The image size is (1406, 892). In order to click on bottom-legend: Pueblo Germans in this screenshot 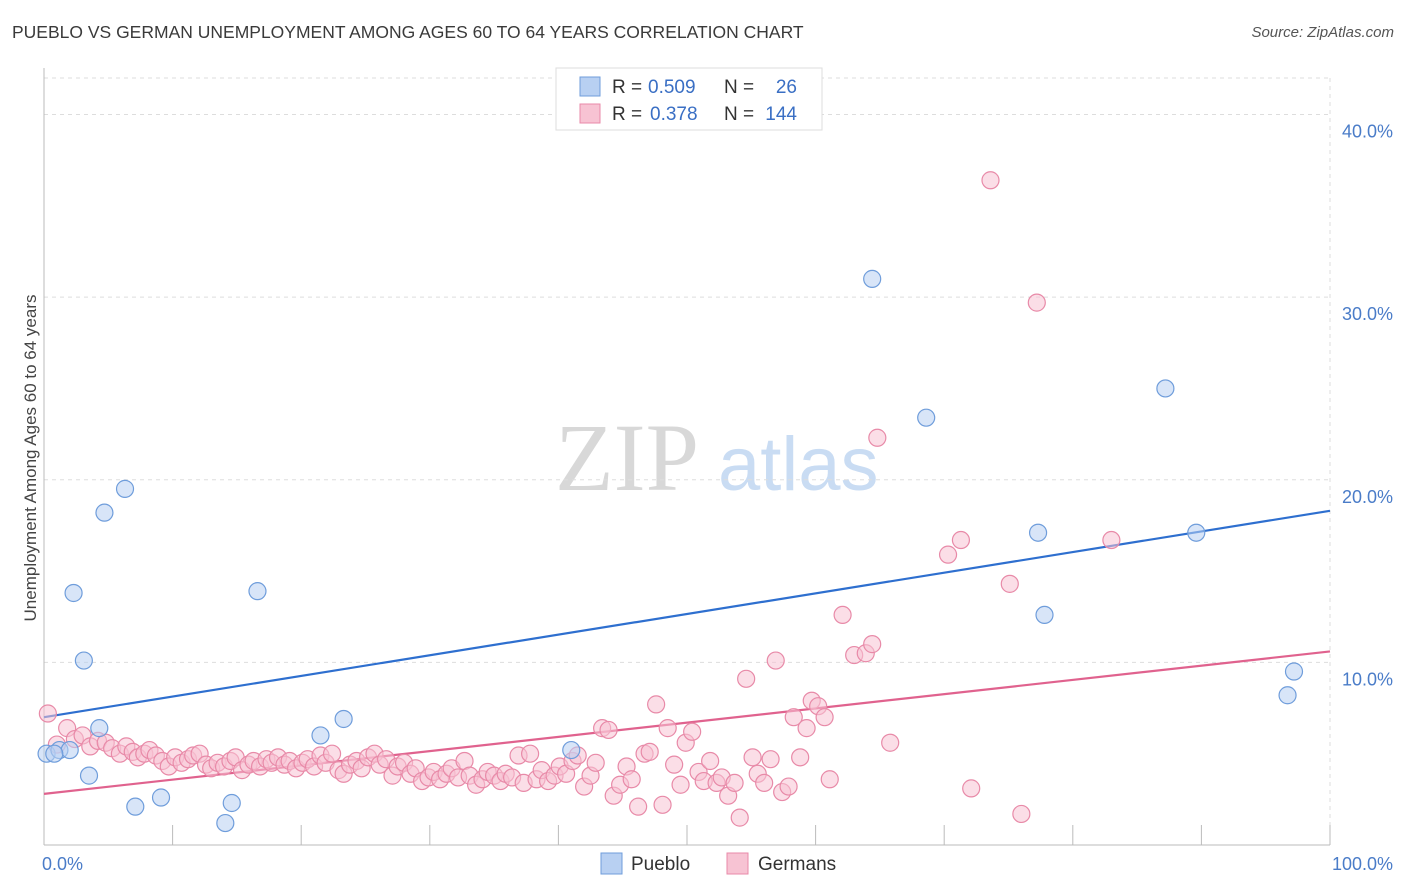, I will do `click(718, 863)`.